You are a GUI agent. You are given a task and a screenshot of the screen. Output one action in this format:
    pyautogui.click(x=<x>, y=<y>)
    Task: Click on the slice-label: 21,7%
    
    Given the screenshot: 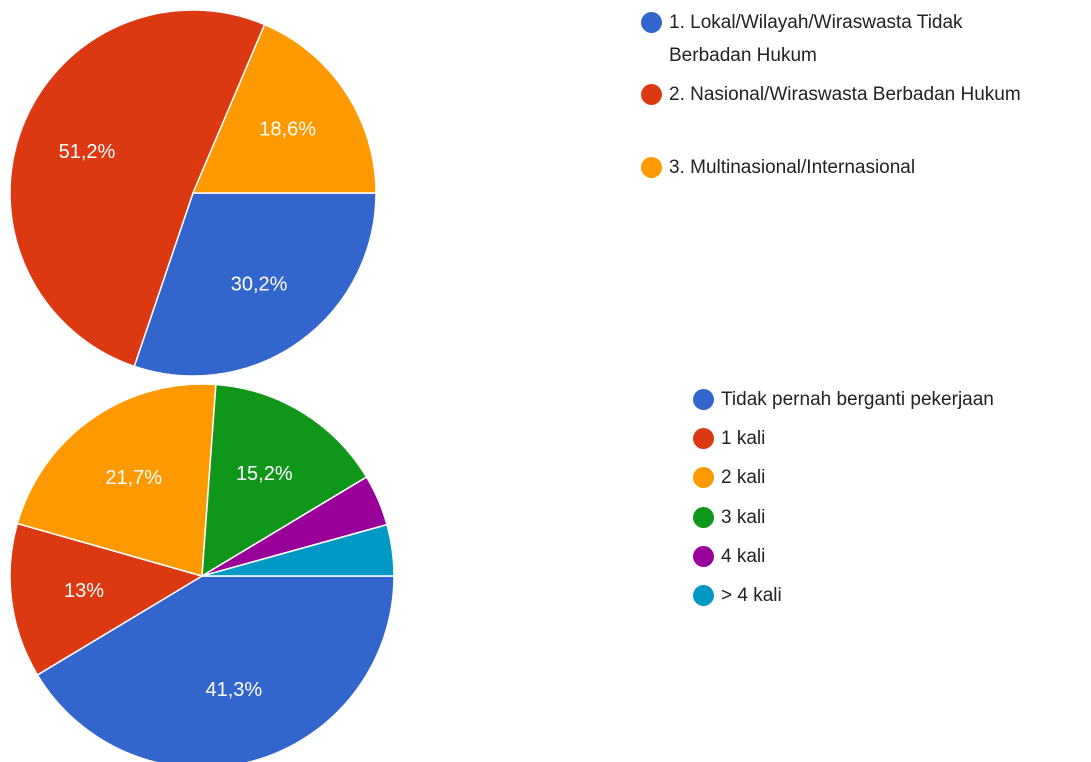 What is the action you would take?
    pyautogui.click(x=133, y=478)
    